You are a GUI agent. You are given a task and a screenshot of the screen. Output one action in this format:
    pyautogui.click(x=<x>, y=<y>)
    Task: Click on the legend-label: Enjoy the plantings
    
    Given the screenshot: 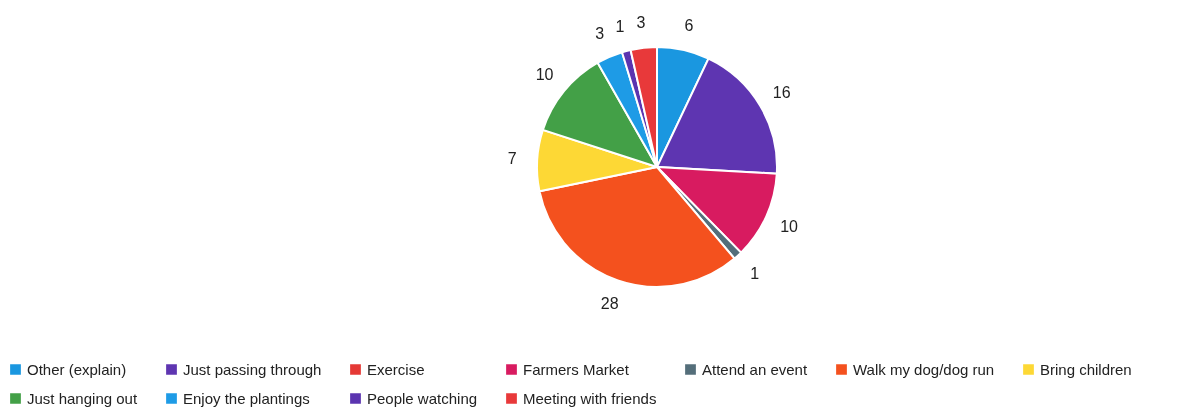 What is the action you would take?
    pyautogui.click(x=246, y=398)
    